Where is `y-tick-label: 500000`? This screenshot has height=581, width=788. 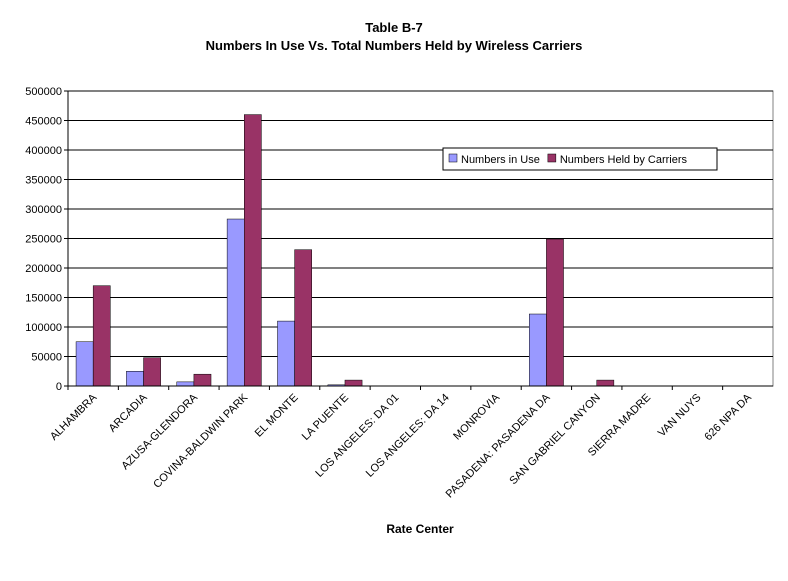
y-tick-label: 500000 is located at coordinates (43, 92).